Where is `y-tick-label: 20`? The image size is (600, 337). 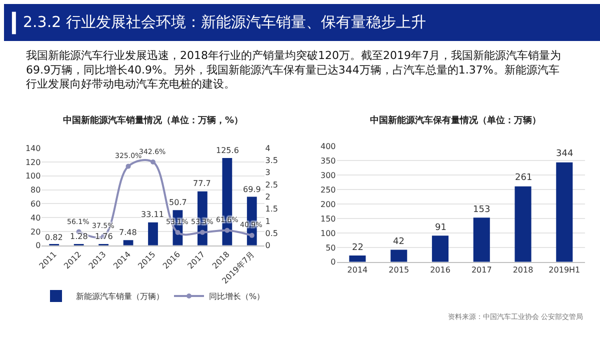
y-tick-label: 20 is located at coordinates (35, 231).